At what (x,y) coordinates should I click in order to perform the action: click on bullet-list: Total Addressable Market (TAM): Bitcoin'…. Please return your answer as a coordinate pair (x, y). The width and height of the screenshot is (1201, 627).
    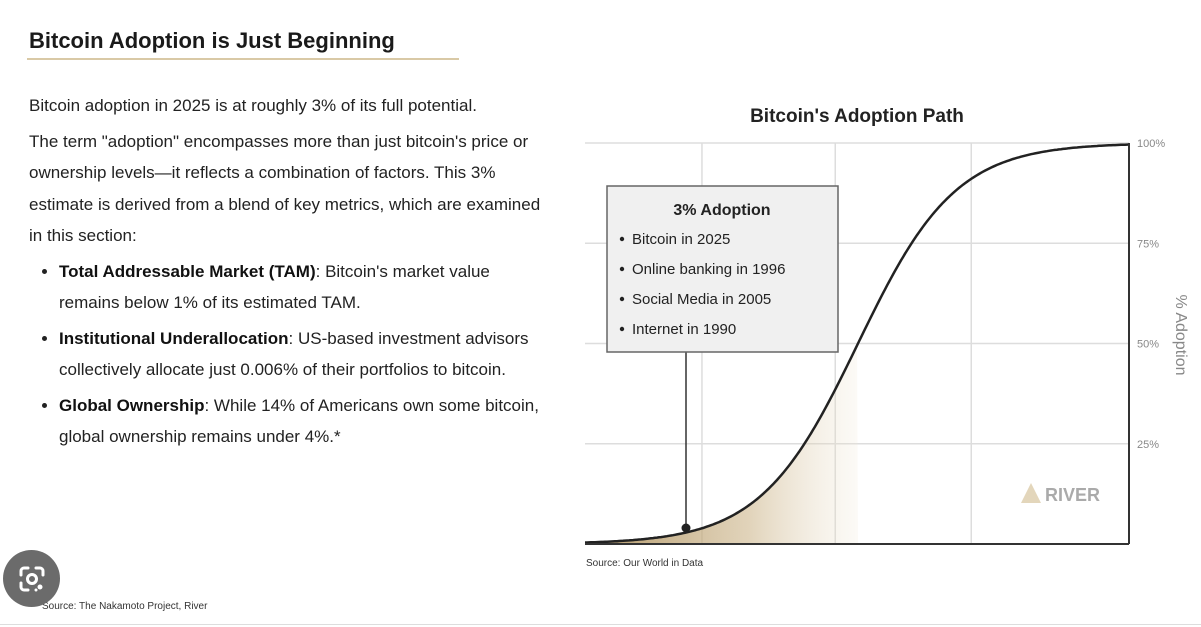
    Looking at the image, I should click on (289, 354).